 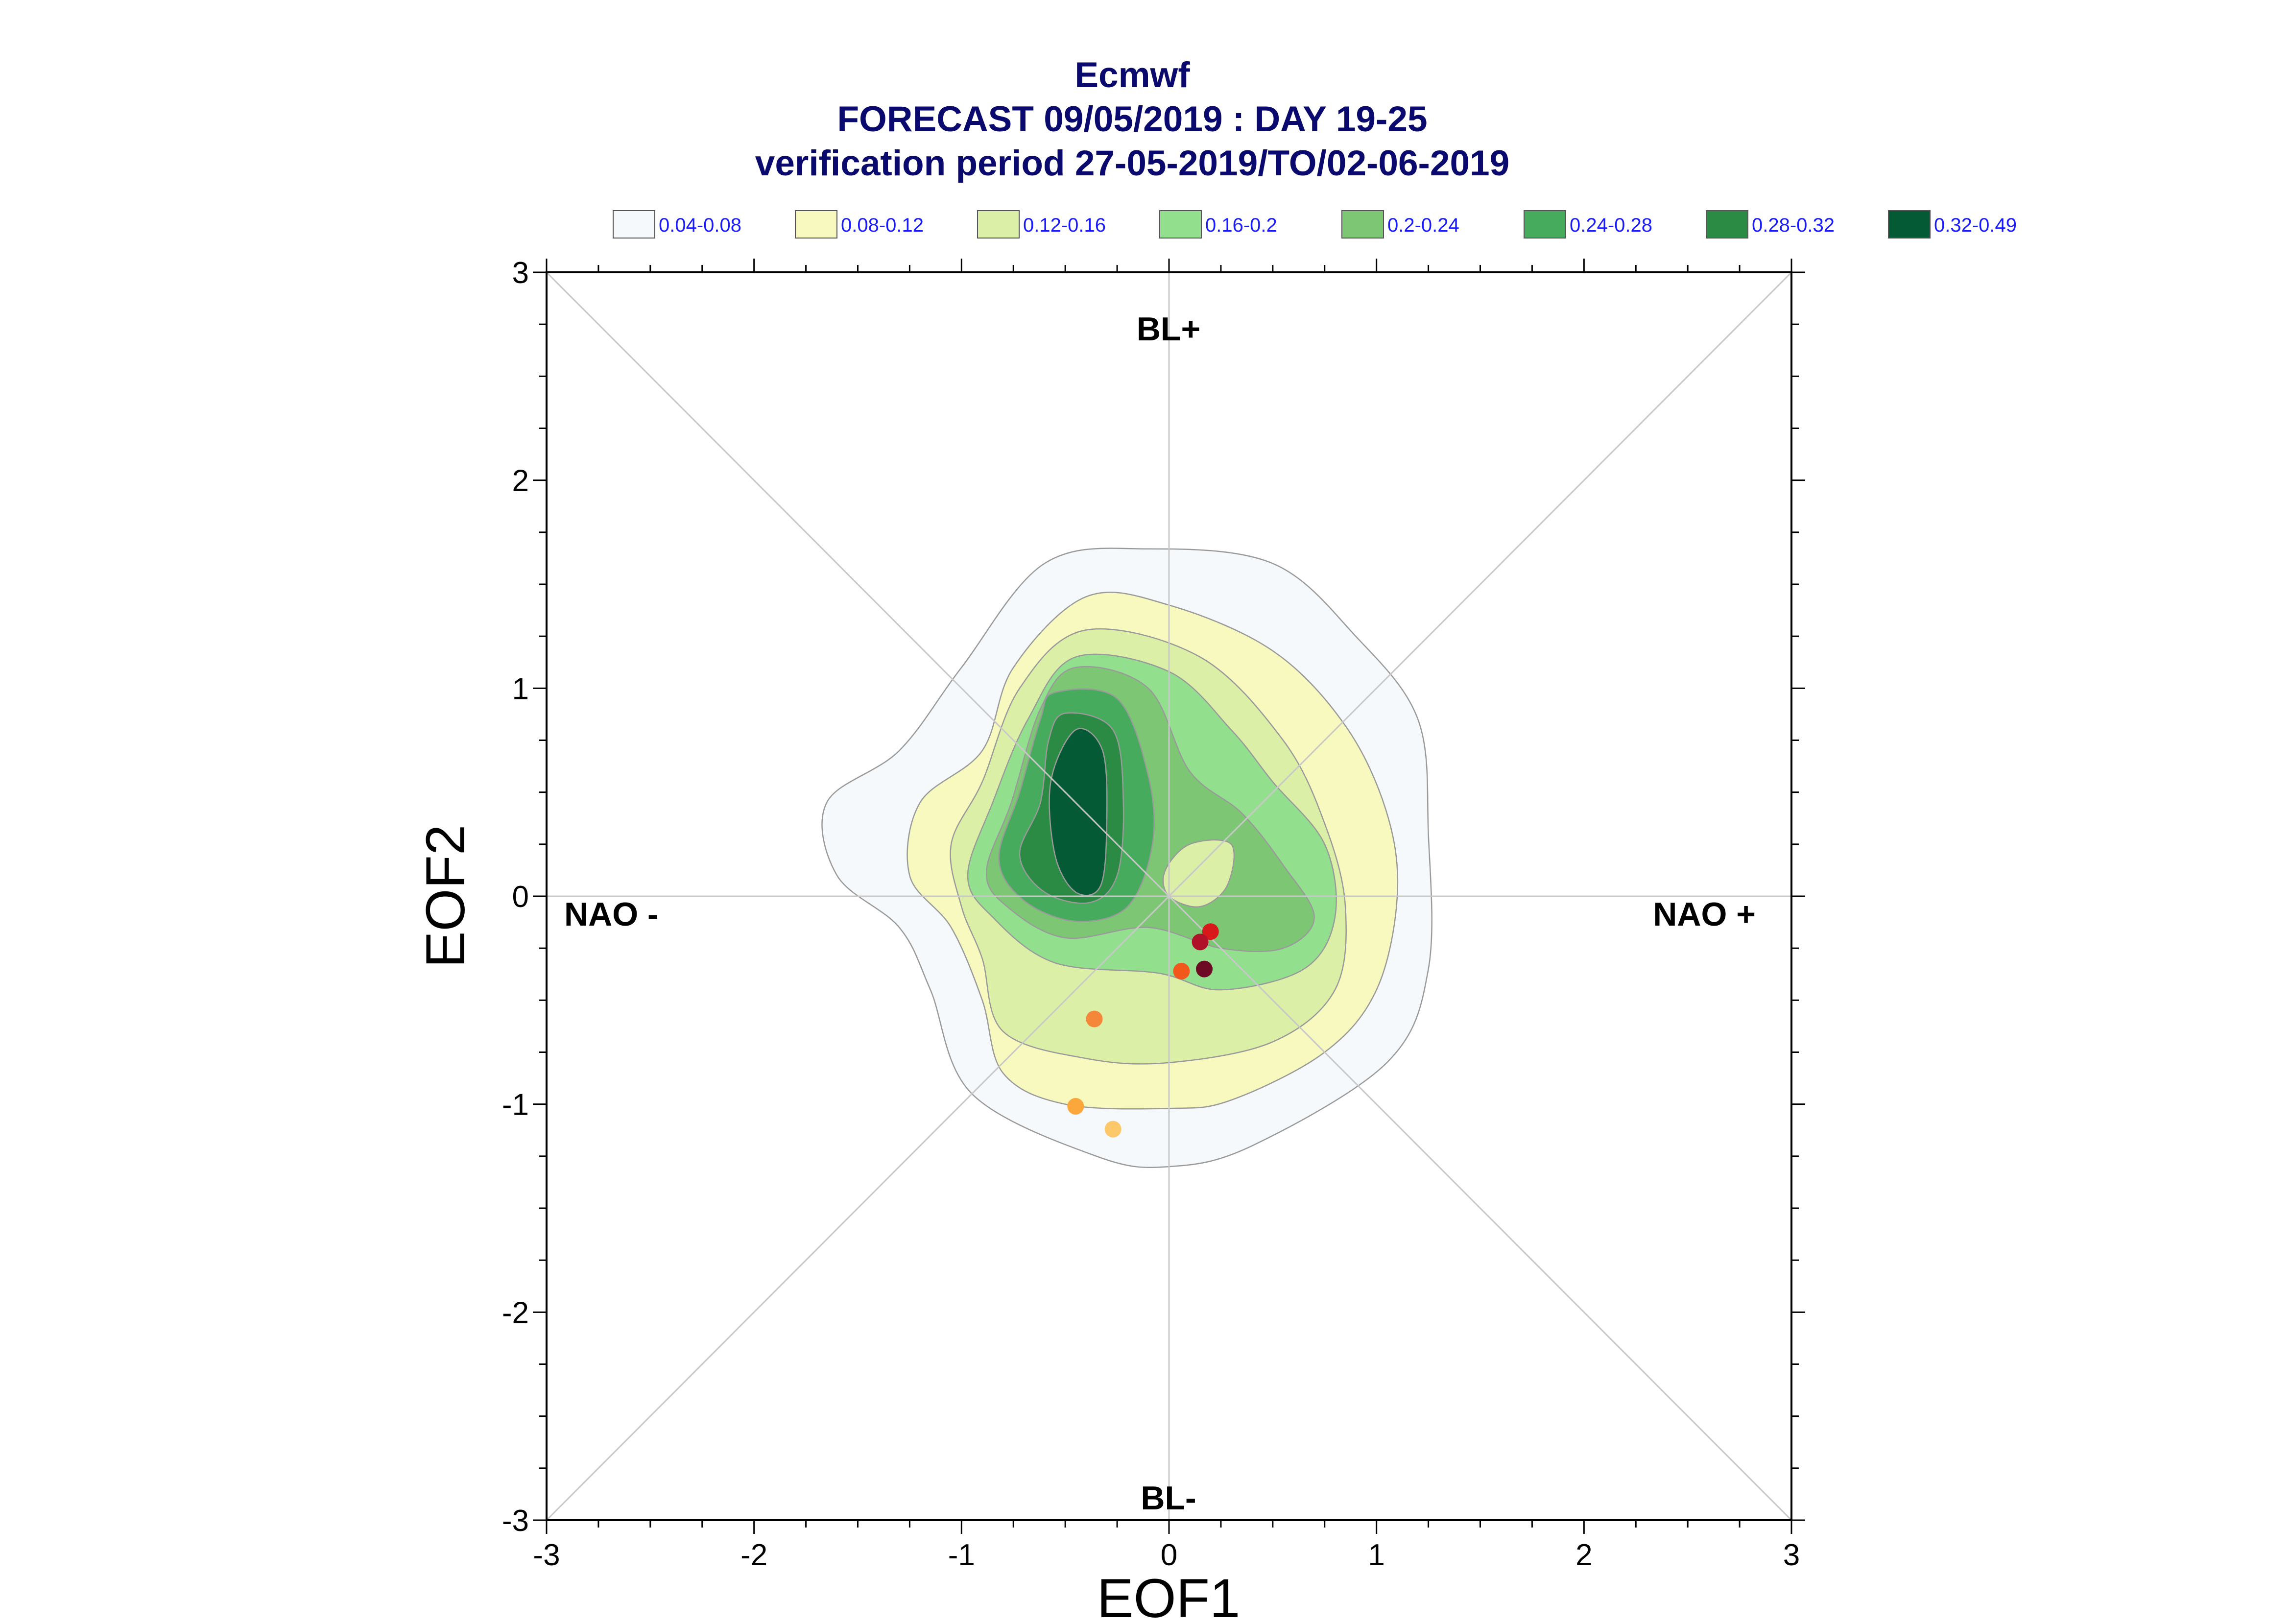 I want to click on x-axis-title: EOF1, so click(x=1169, y=1595).